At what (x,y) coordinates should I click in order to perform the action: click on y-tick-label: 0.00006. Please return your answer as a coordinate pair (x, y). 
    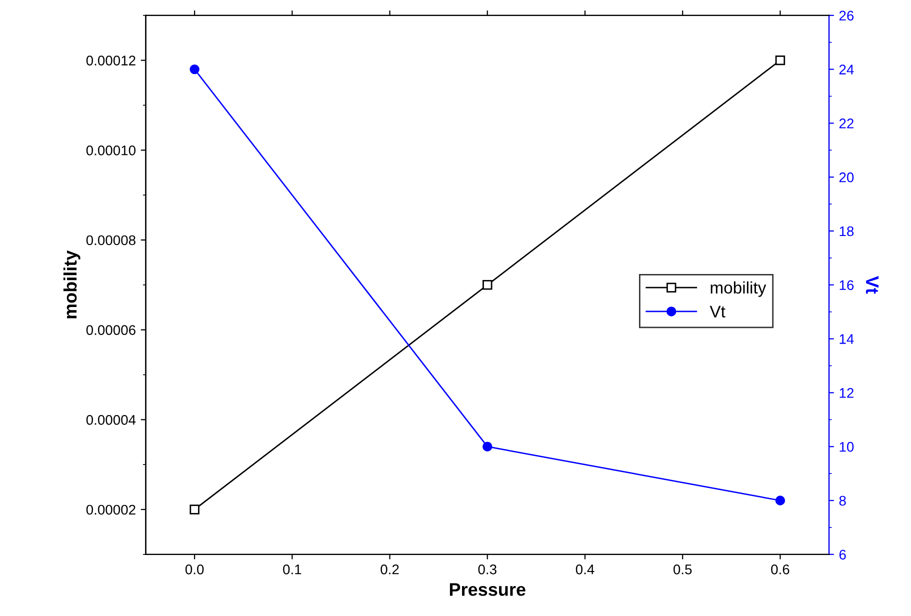
    Looking at the image, I should click on (111, 330).